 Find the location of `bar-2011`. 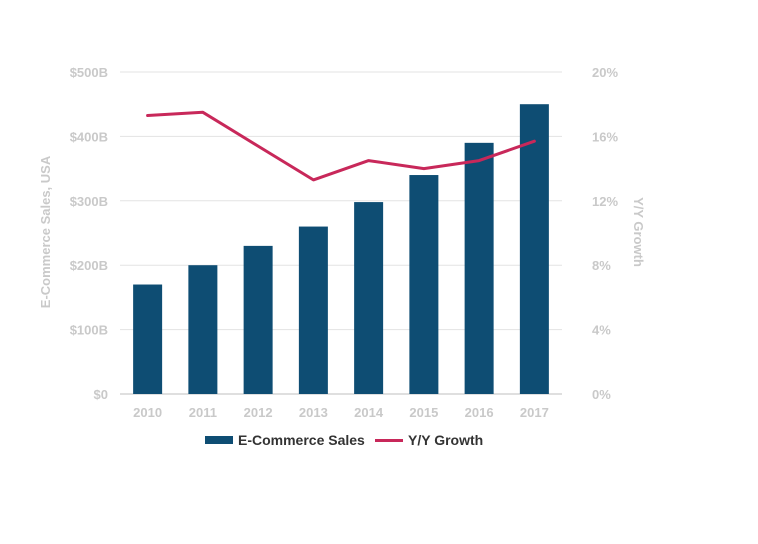

bar-2011 is located at coordinates (203, 329).